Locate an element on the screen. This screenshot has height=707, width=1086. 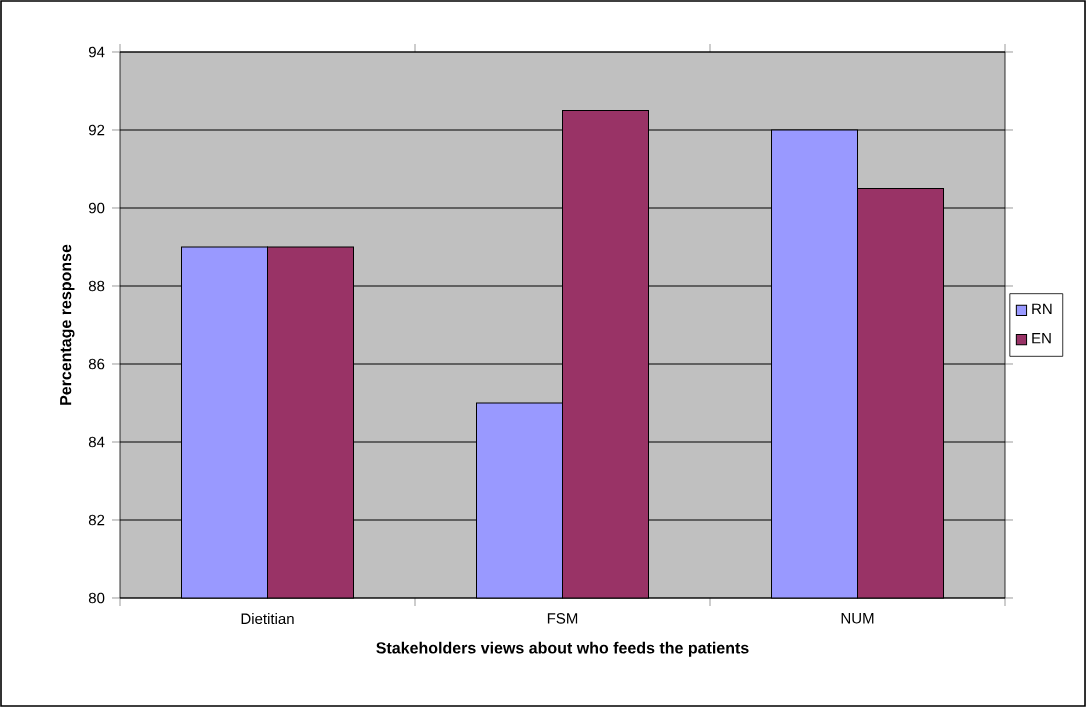
y-tick-label: 86 is located at coordinates (96, 364).